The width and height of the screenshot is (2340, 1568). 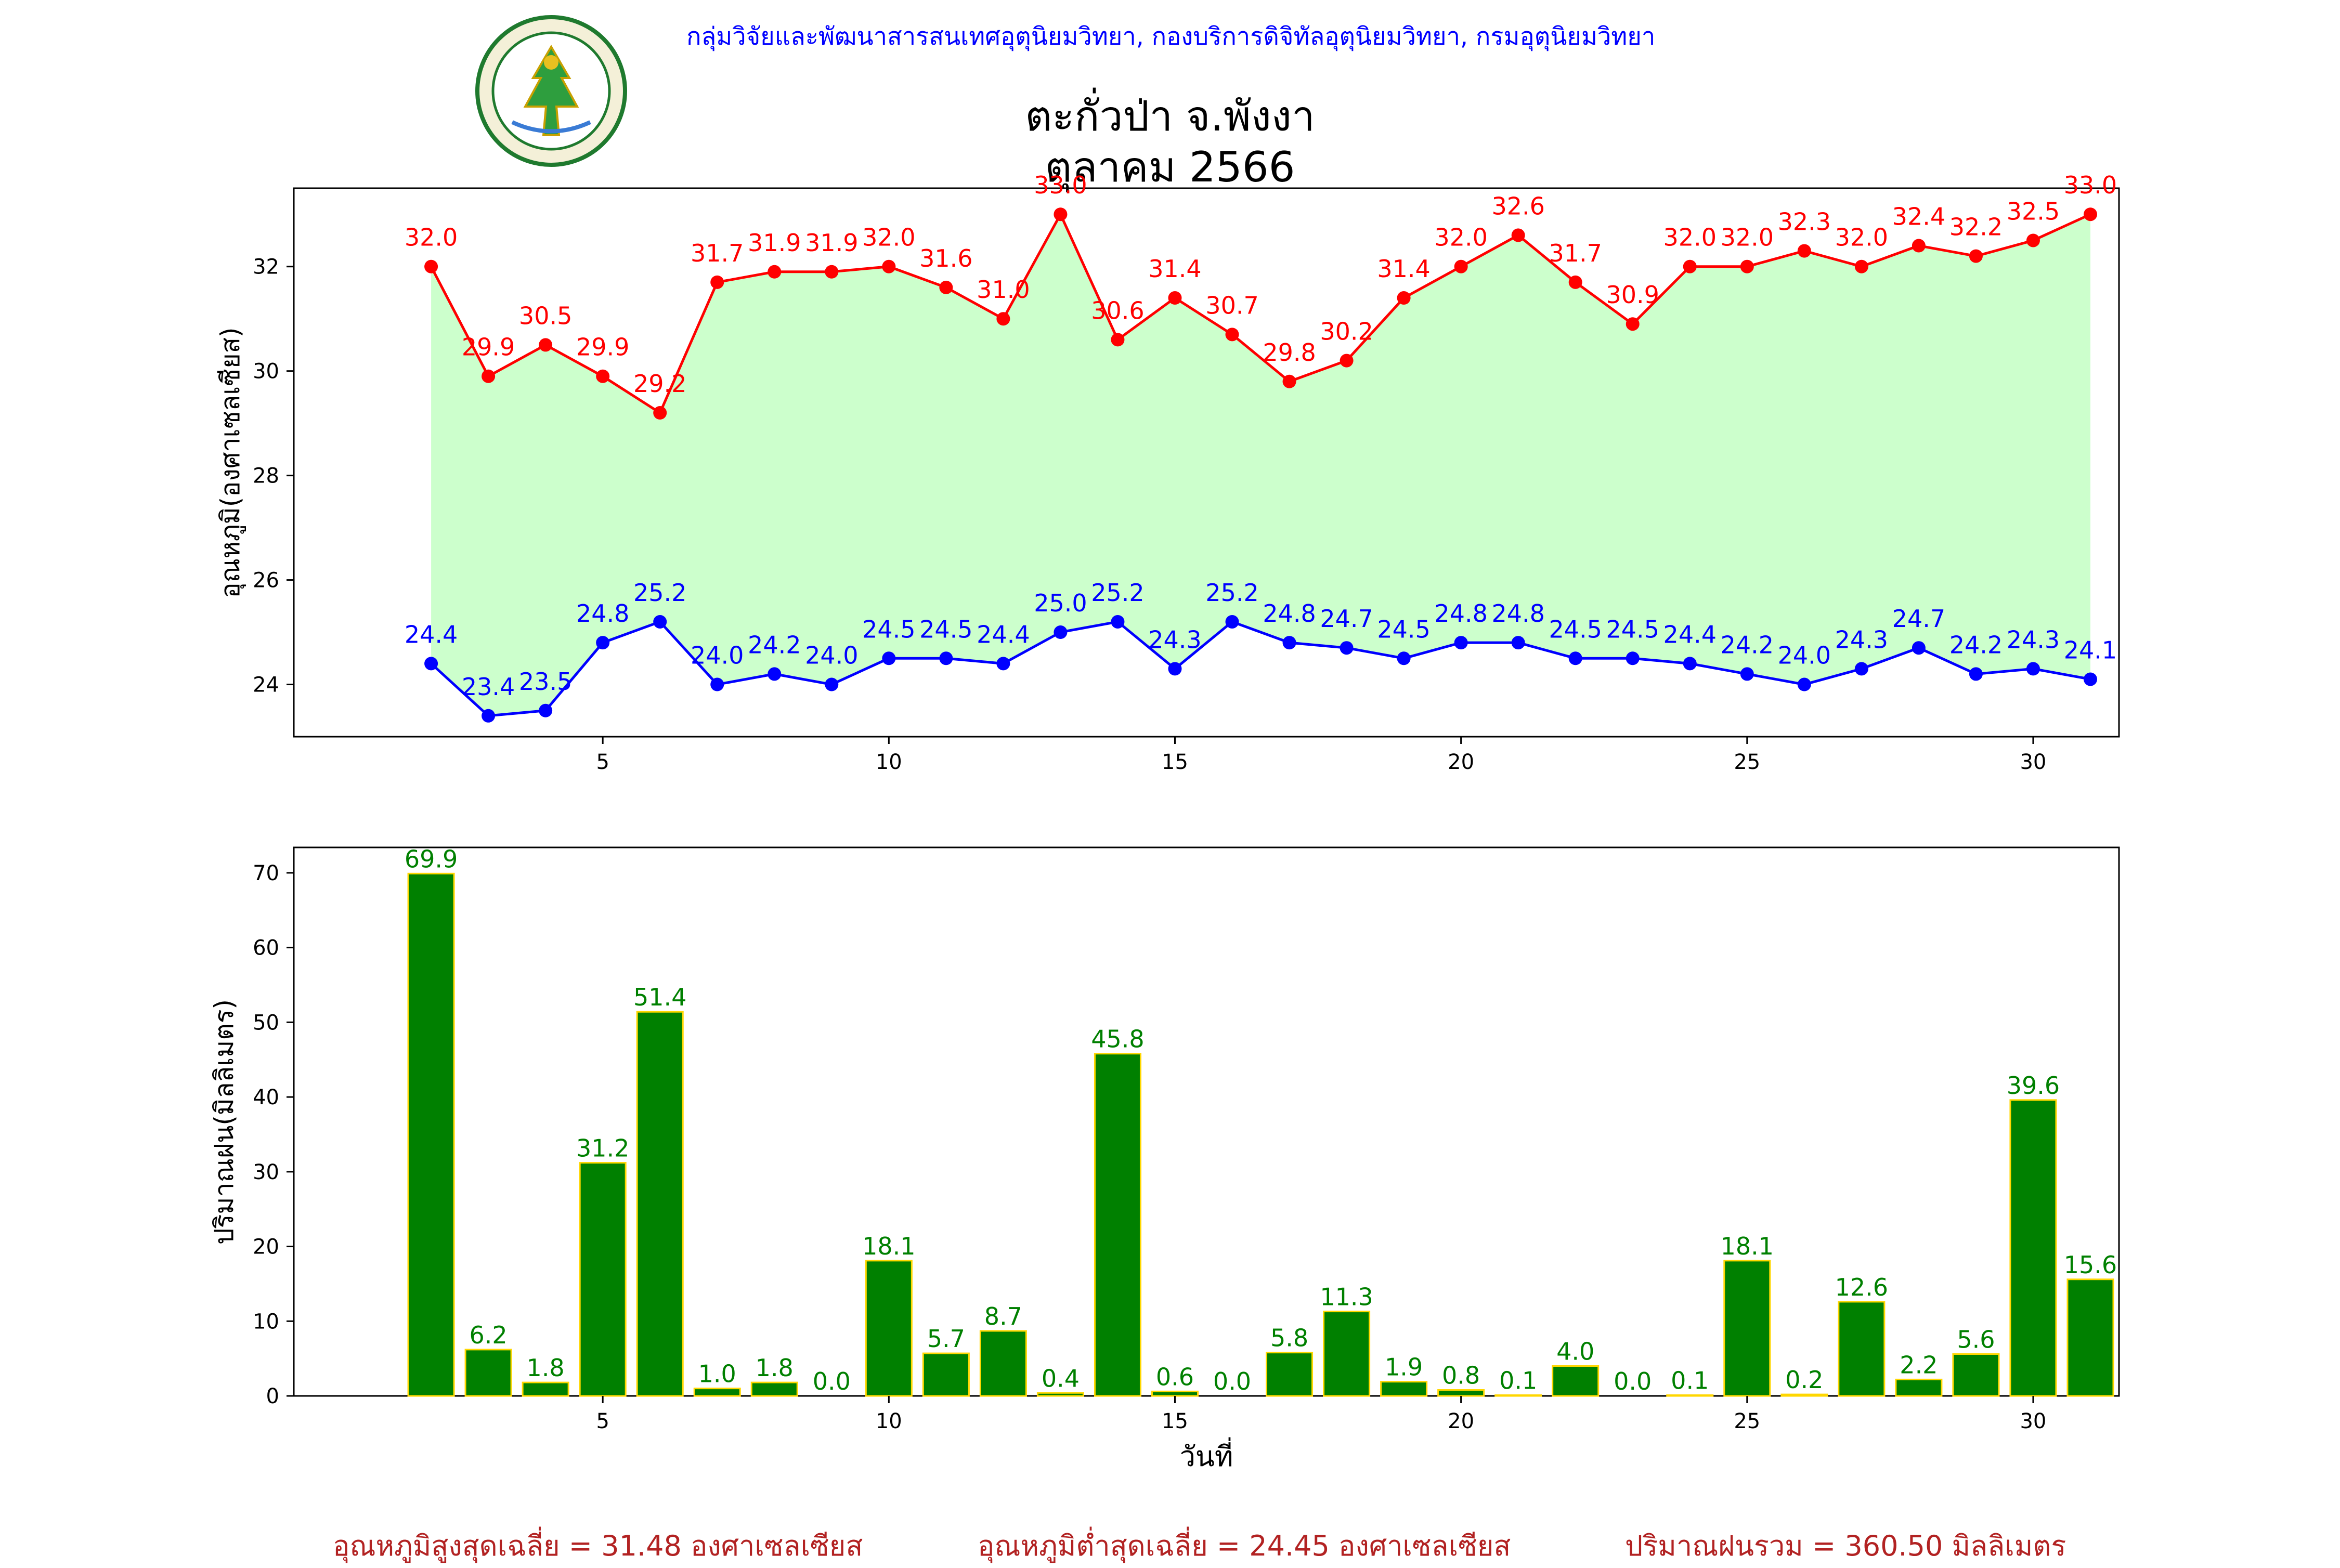 What do you see at coordinates (1260, 313) in the screenshot?
I see `max-temperature-line` at bounding box center [1260, 313].